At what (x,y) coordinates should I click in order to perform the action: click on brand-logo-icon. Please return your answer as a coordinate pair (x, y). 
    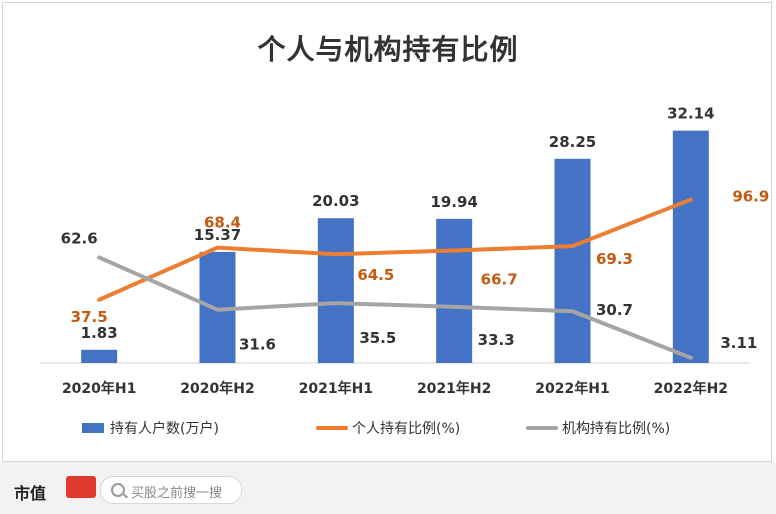
    Looking at the image, I should click on (81, 487).